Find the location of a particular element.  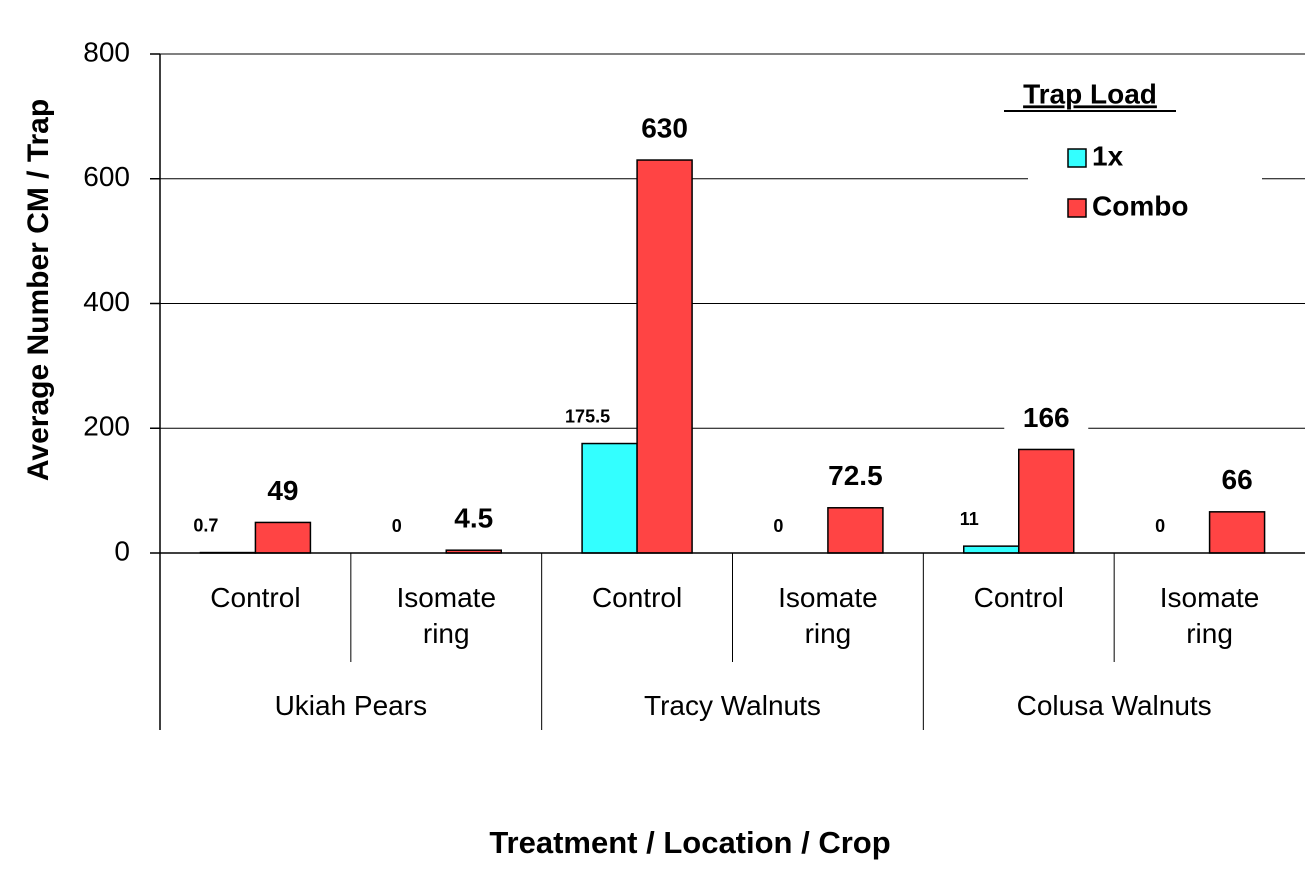

value-label: 4.5 is located at coordinates (473, 518).